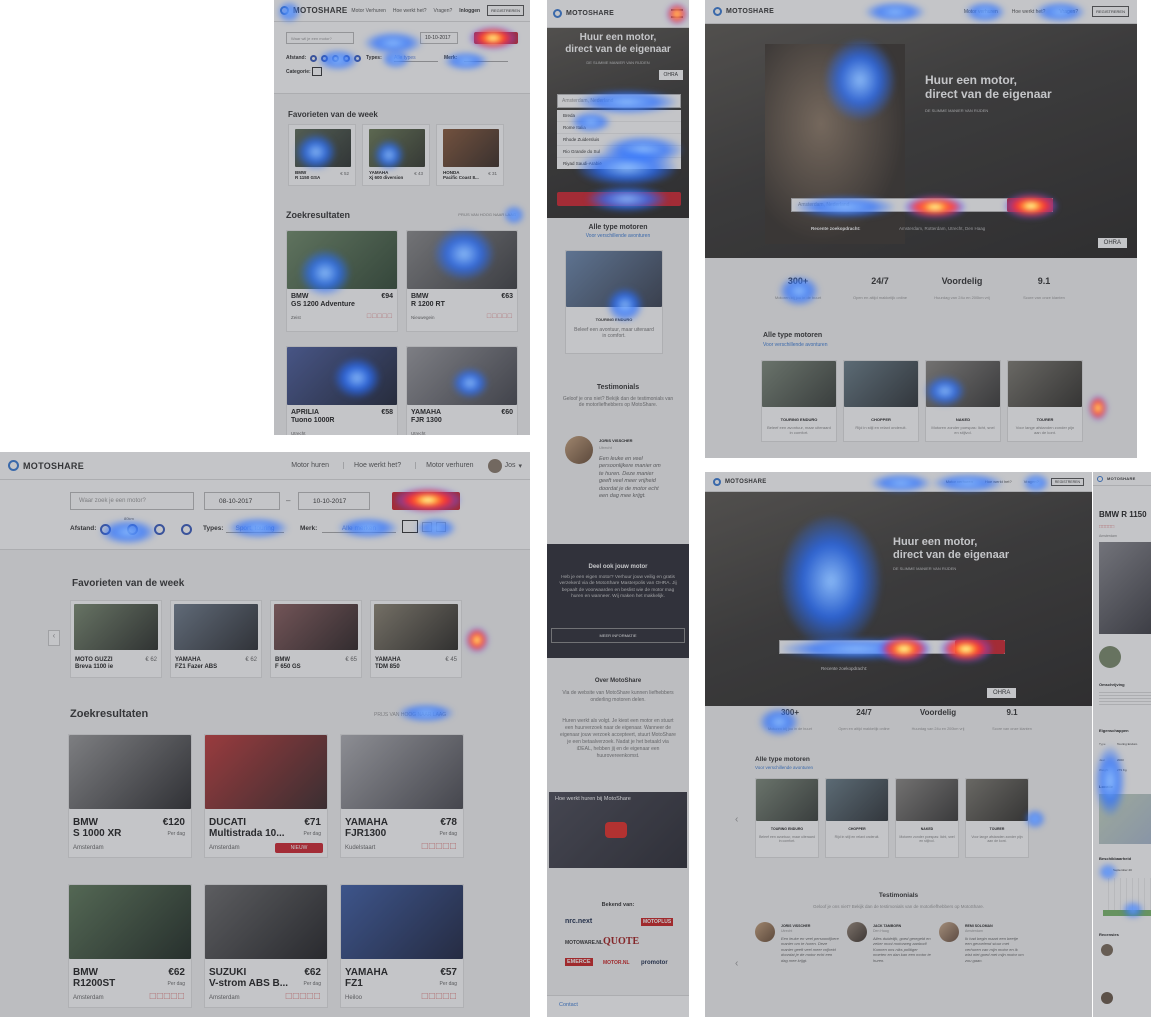 Image resolution: width=1151 pixels, height=1017 pixels. Describe the element at coordinates (342, 281) in the screenshot. I see `result-card: BMW GS 1200 Adventure €94 Zeist □□□□□` at that location.